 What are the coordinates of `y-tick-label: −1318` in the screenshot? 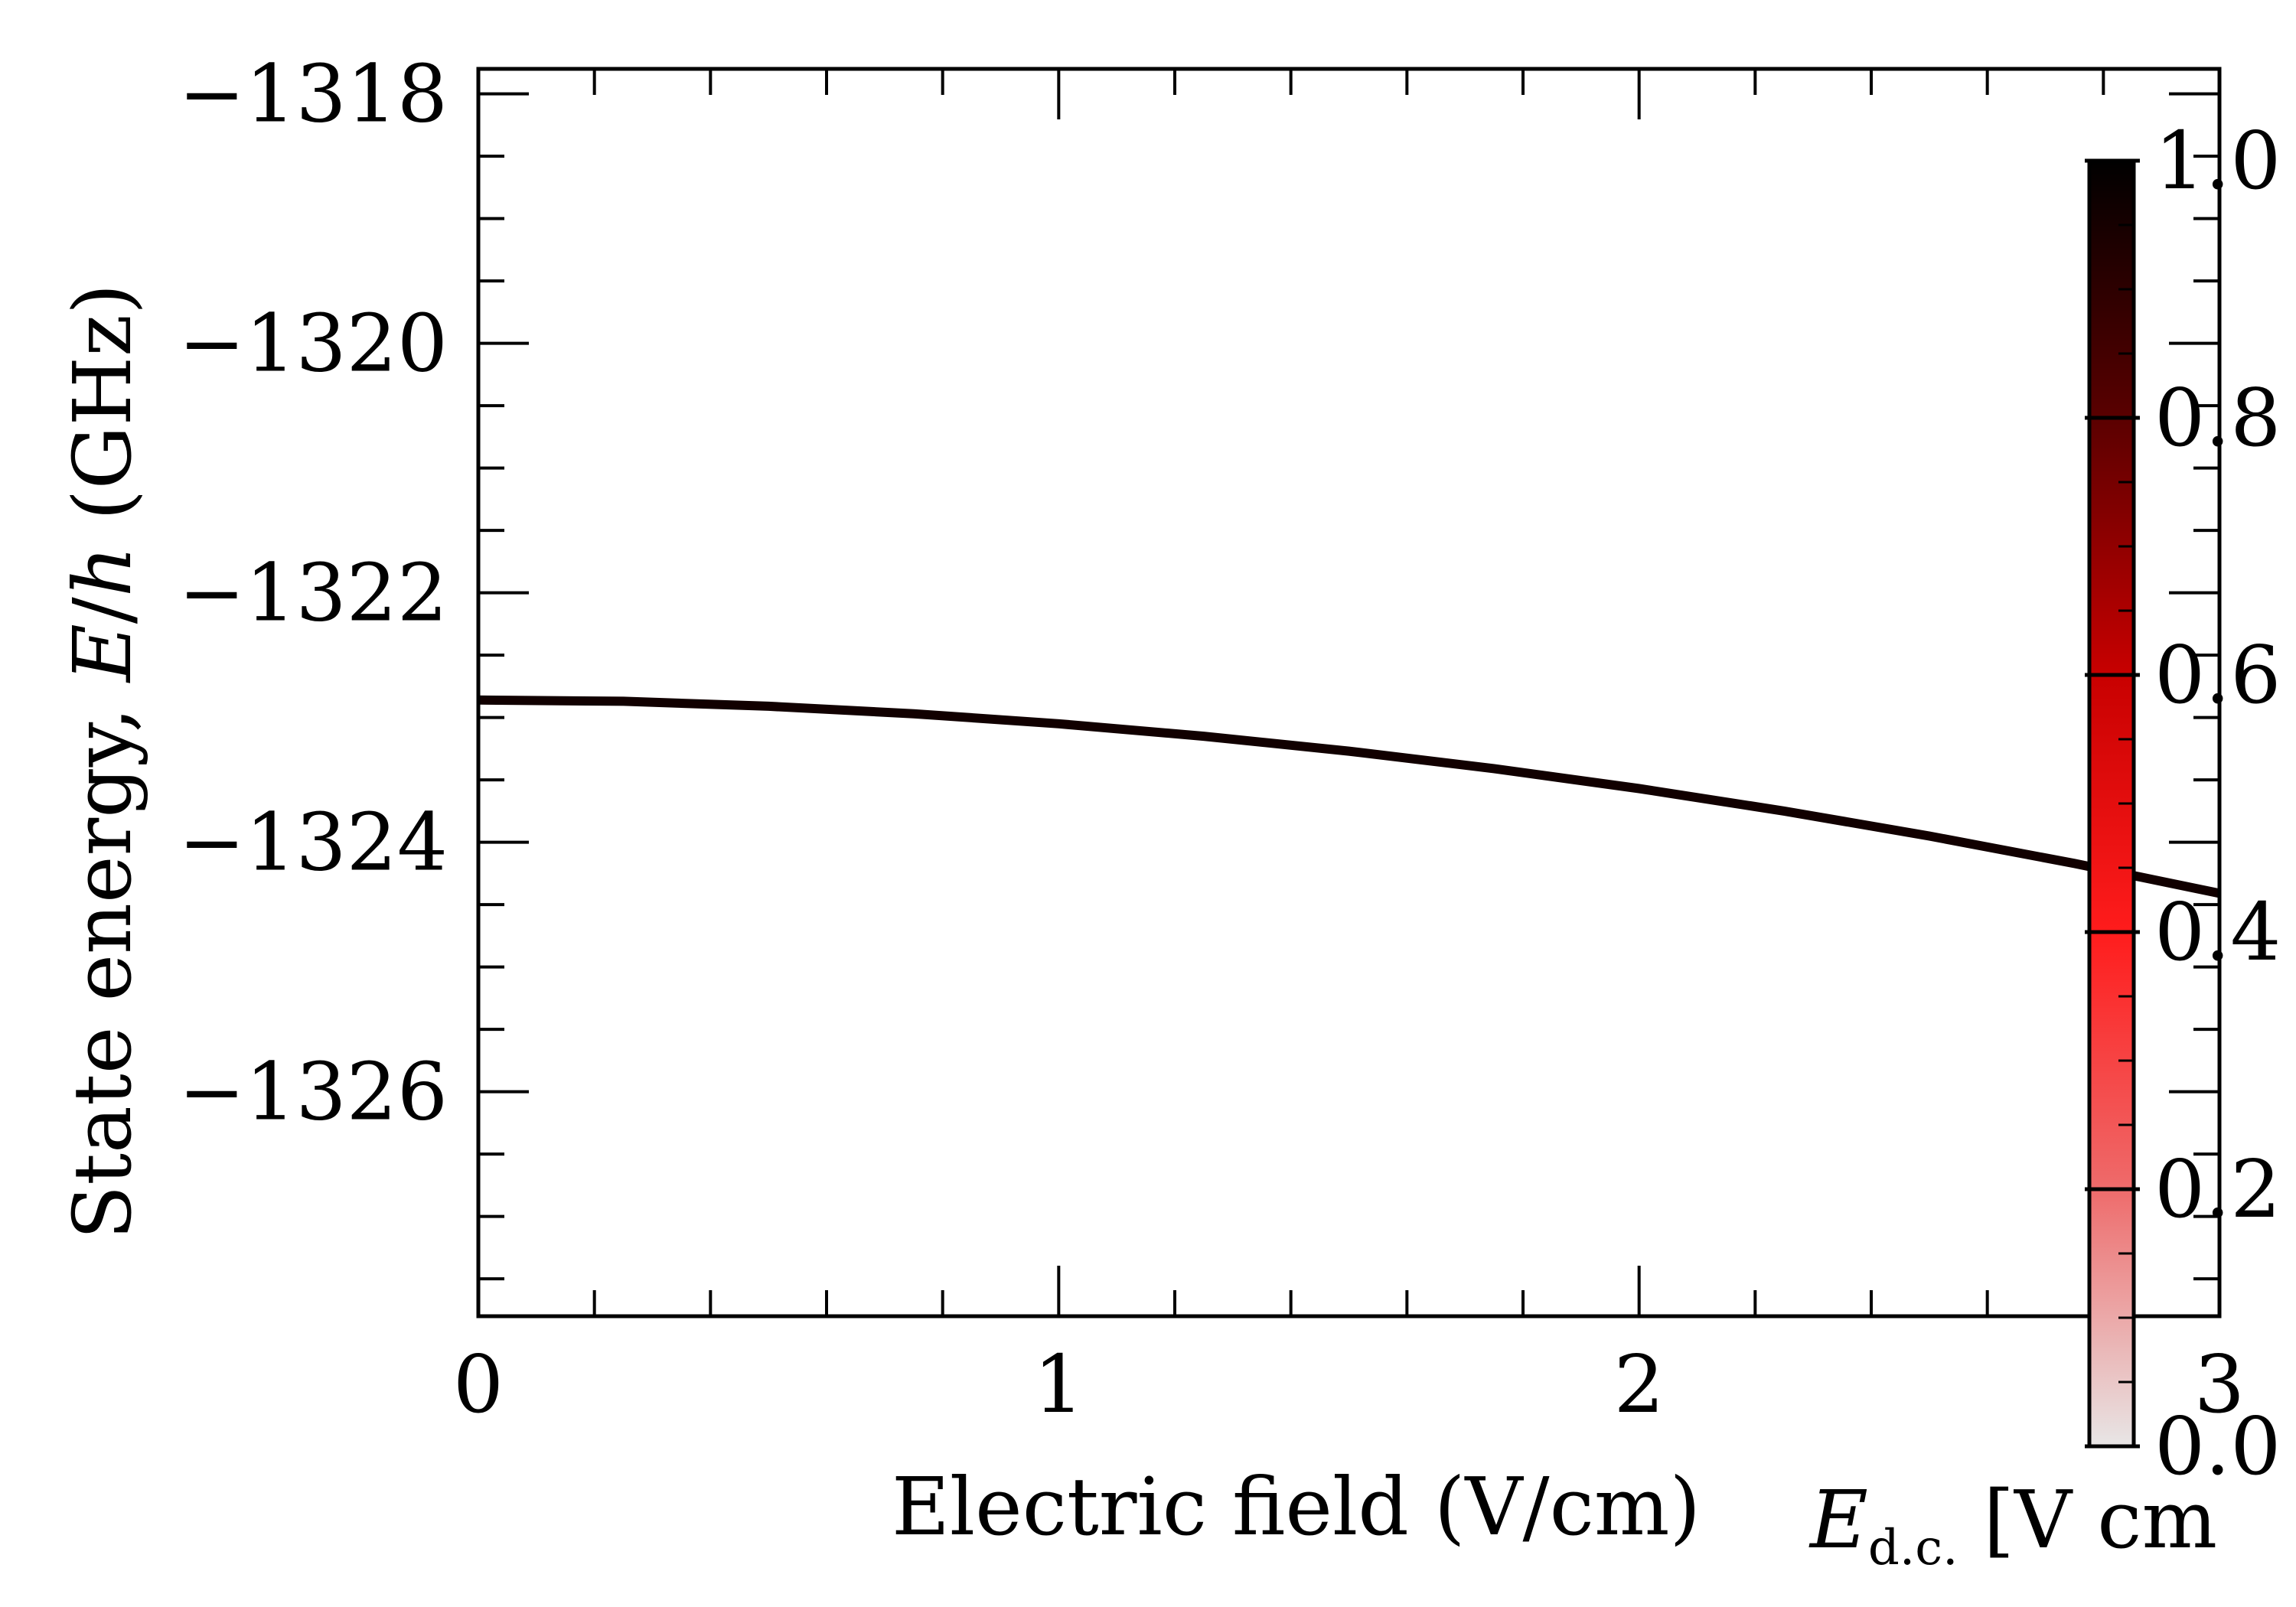 It's located at (313, 94).